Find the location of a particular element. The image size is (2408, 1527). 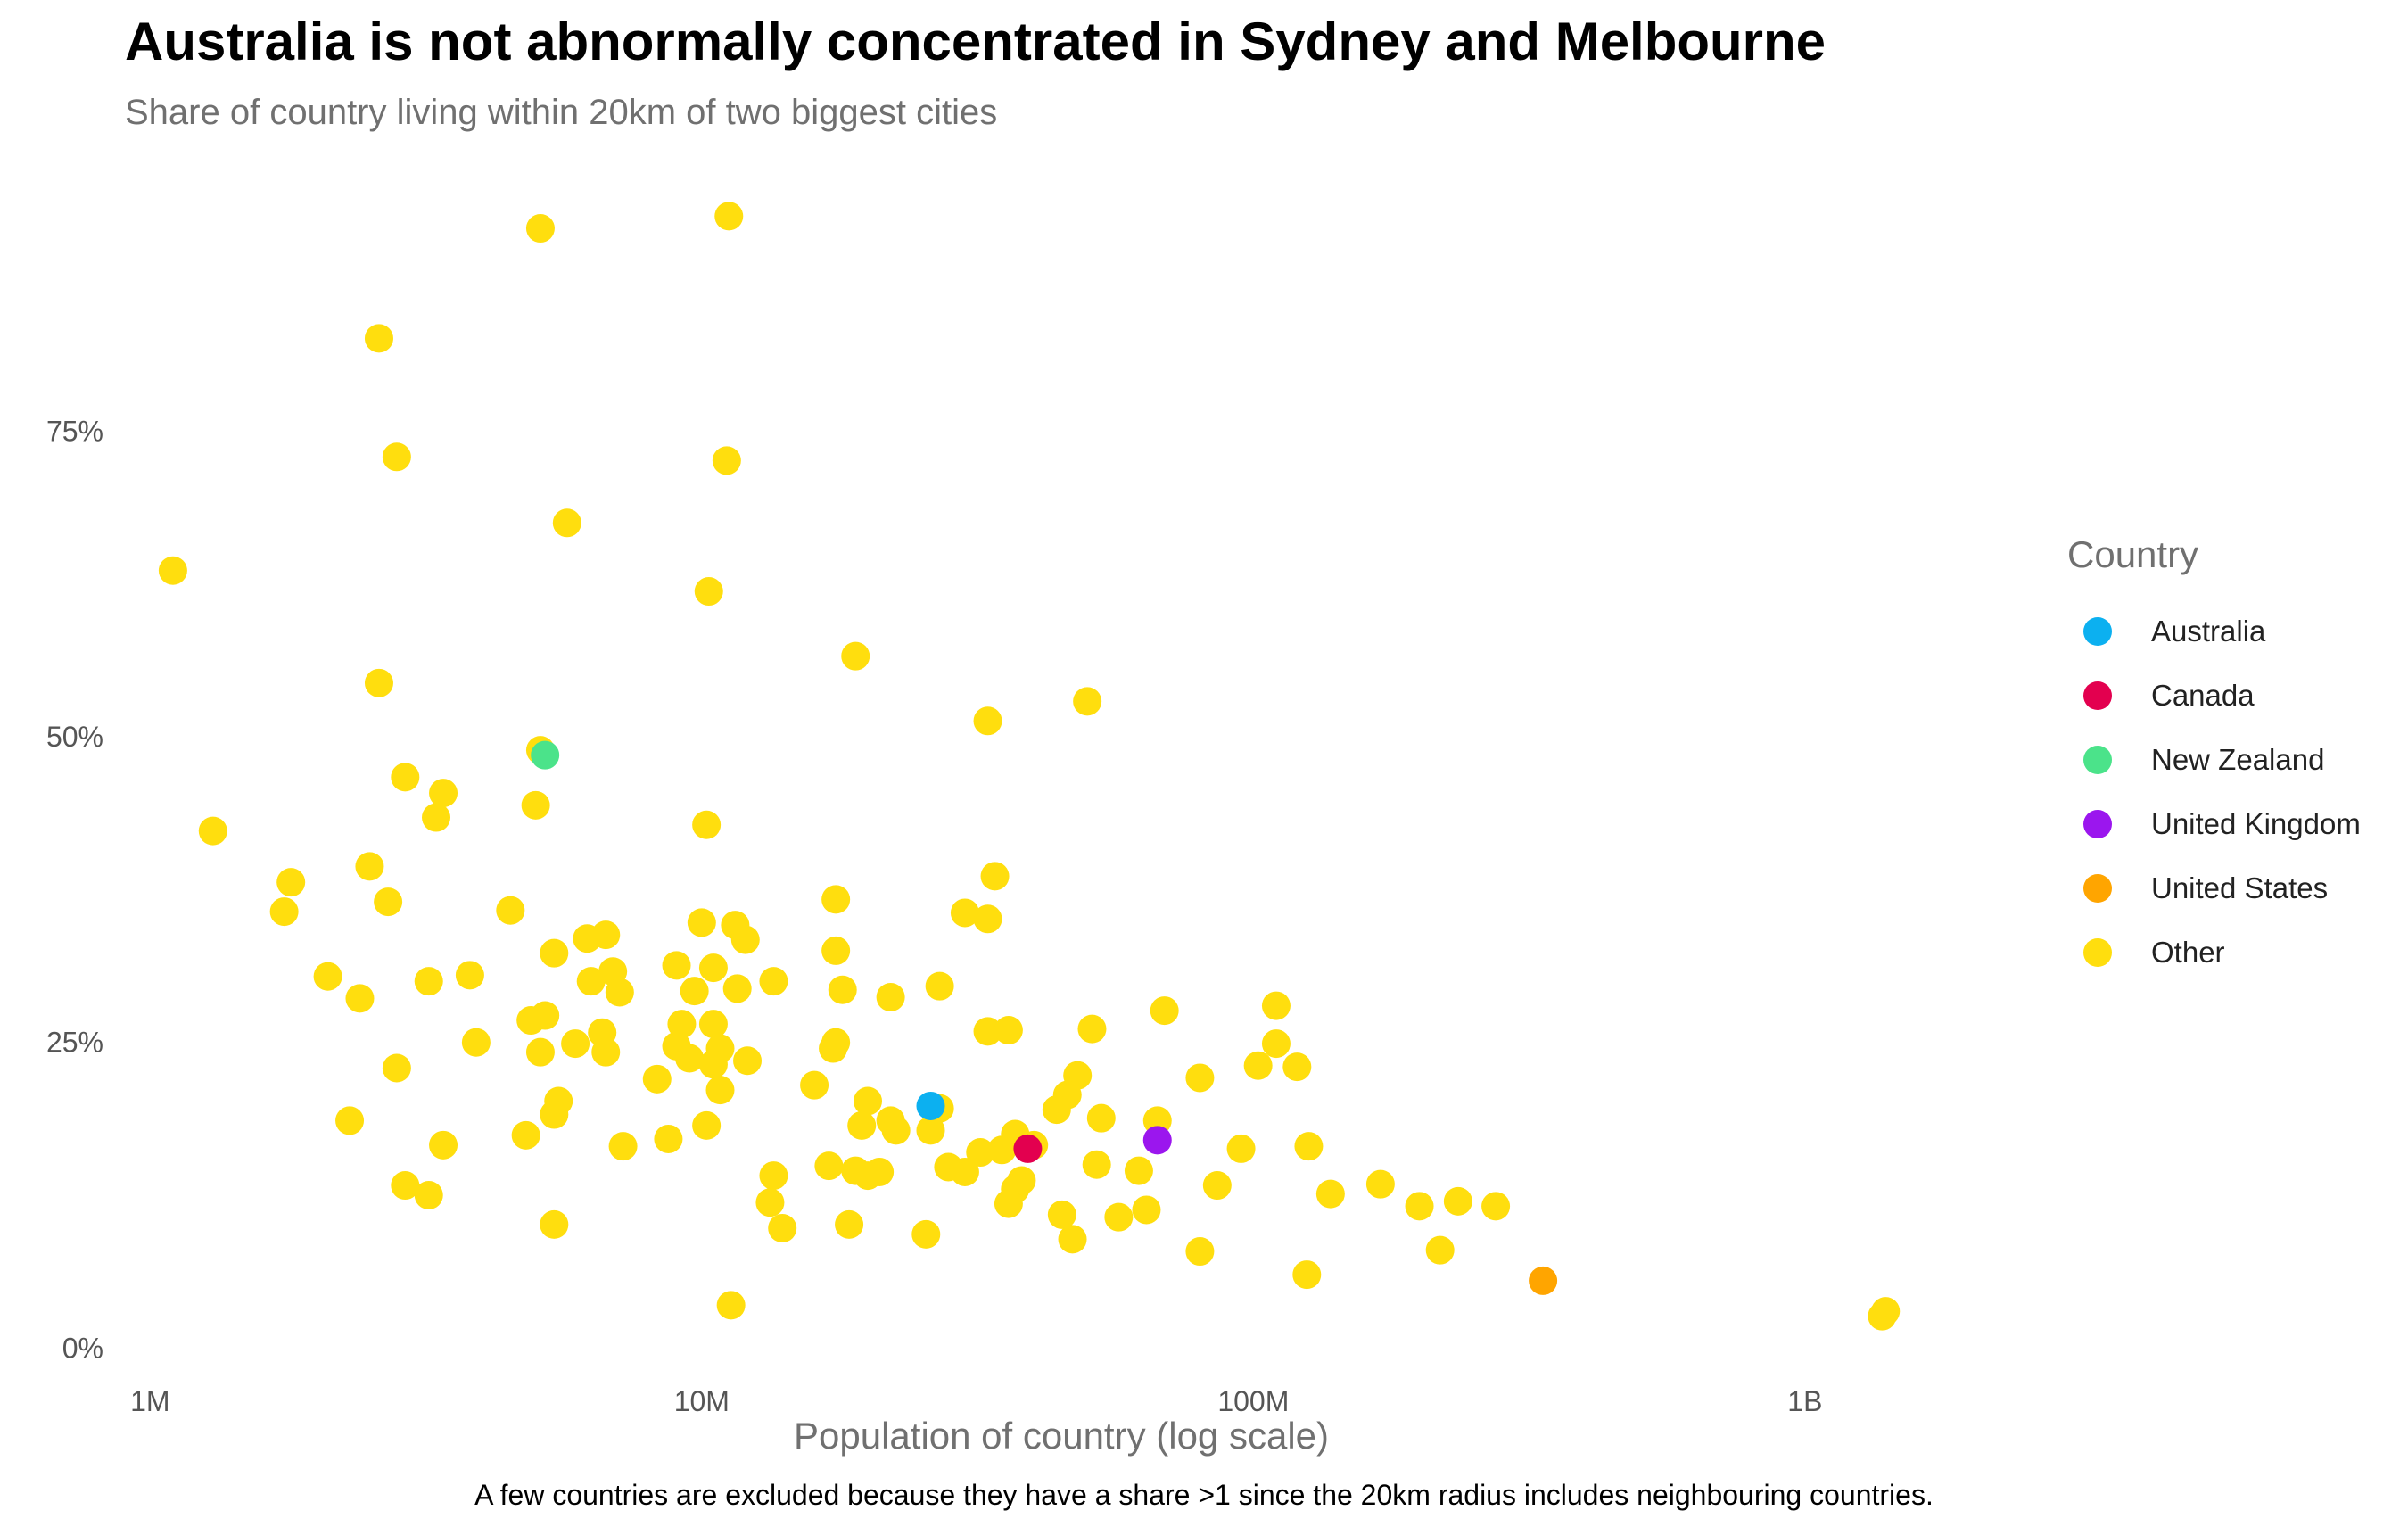

y-tick-label: 50% is located at coordinates (74, 737).